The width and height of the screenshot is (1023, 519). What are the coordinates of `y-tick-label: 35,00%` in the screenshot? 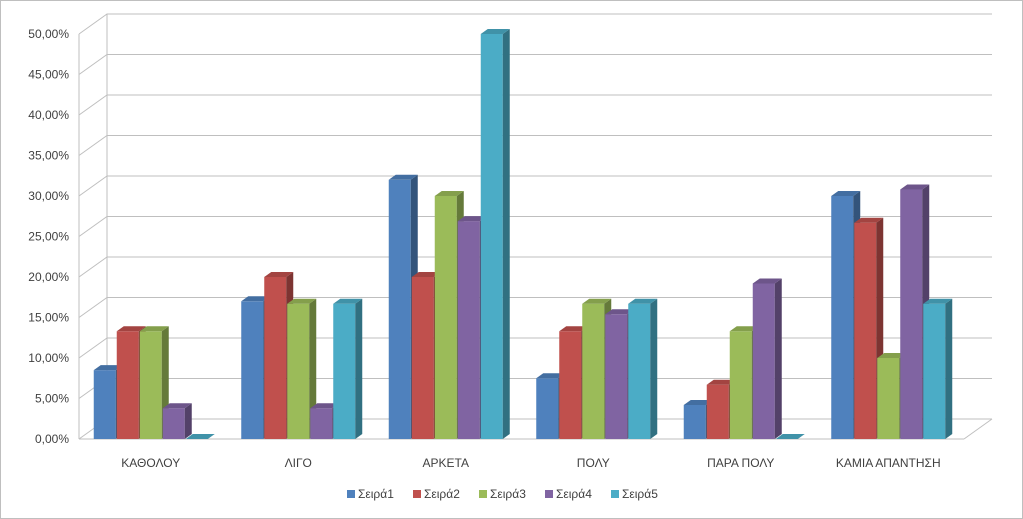 It's located at (48, 156).